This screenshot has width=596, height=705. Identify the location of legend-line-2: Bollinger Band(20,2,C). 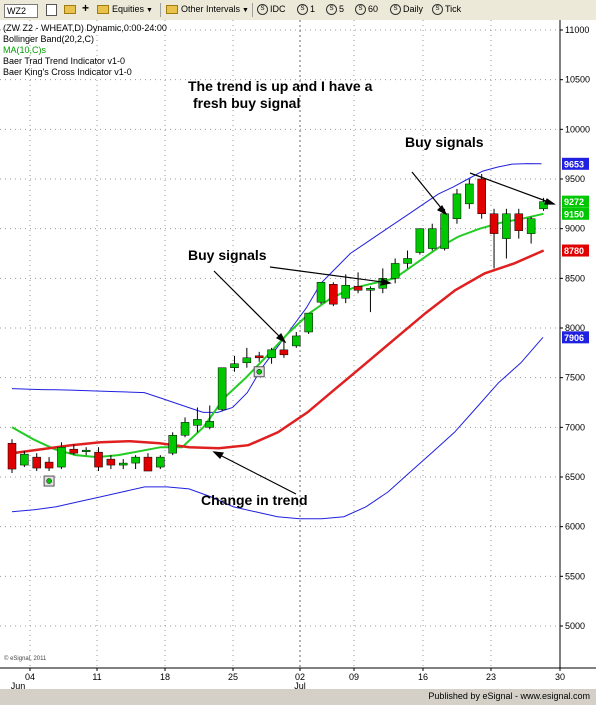
(48, 39).